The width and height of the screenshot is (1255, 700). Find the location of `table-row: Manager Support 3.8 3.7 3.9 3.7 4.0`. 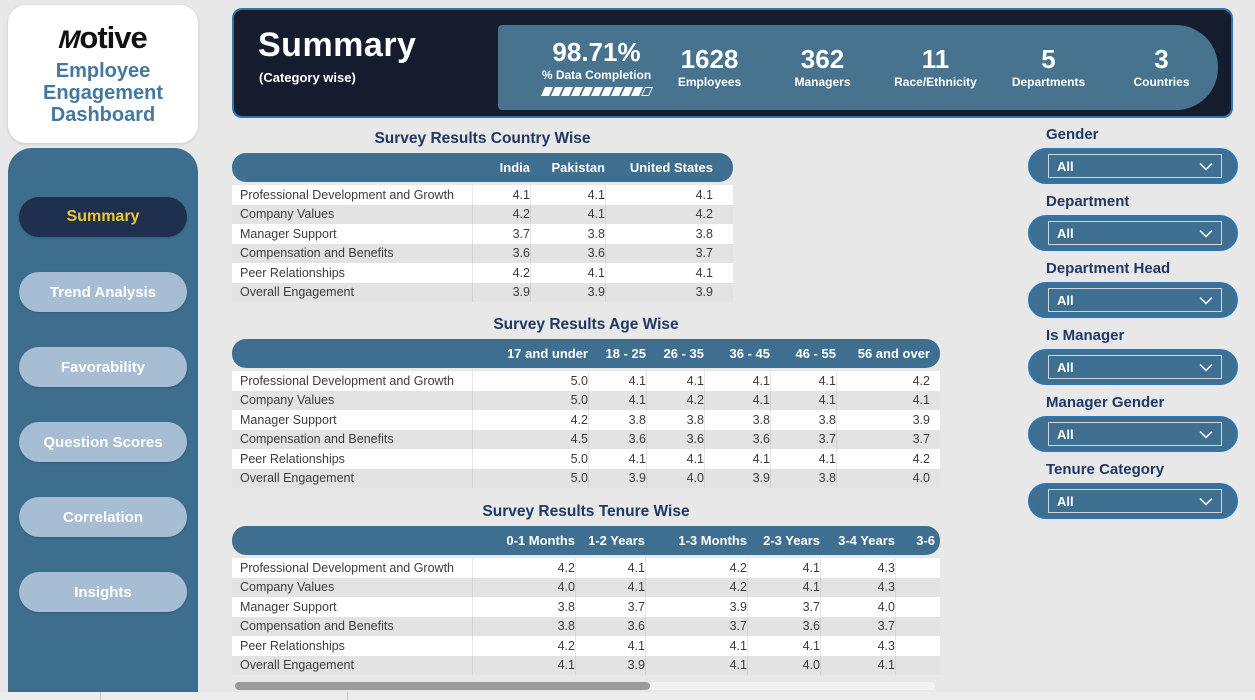

table-row: Manager Support 3.8 3.7 3.9 3.7 4.0 is located at coordinates (586, 607).